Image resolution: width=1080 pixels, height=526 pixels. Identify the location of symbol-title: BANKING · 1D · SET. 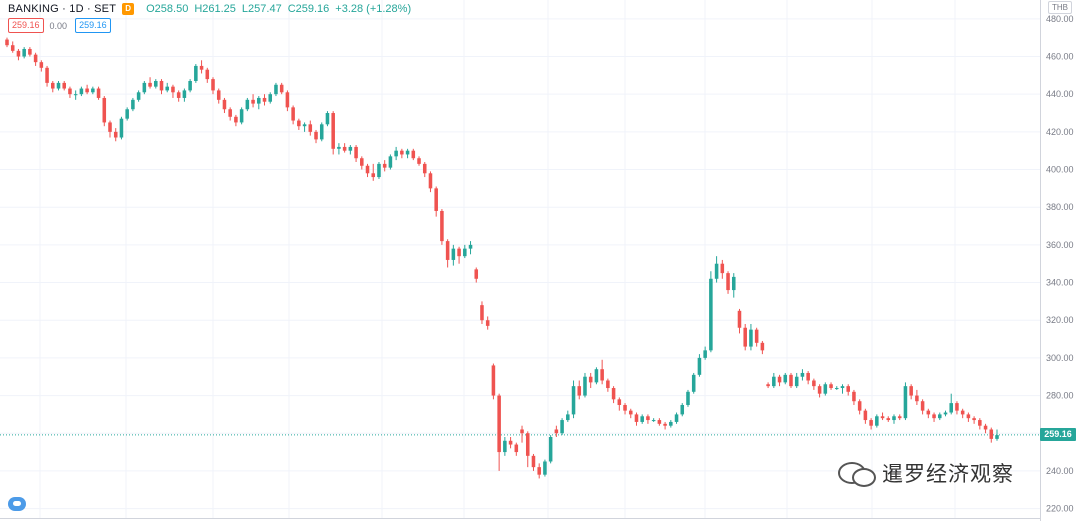
(62, 9).